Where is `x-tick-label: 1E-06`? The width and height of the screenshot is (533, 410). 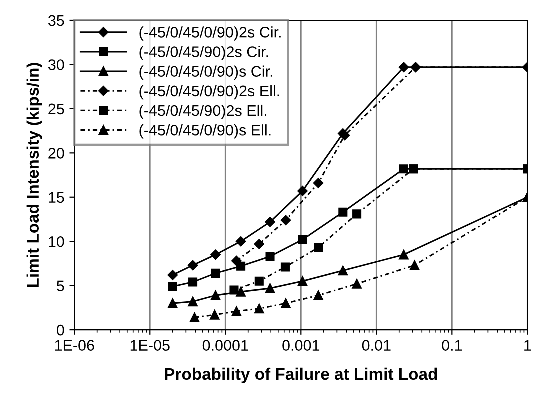
x-tick-label: 1E-06 is located at coordinates (74, 345).